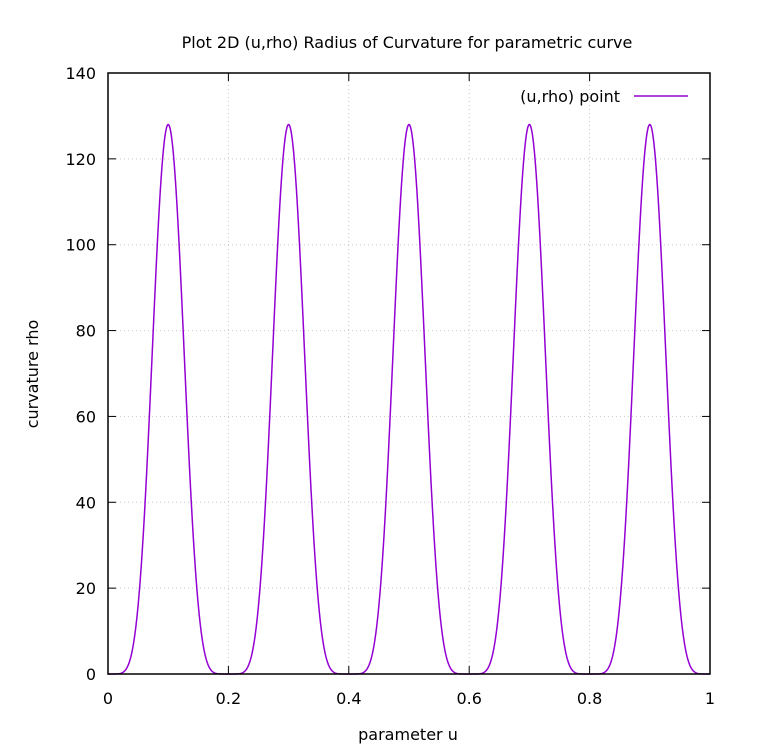 The height and width of the screenshot is (748, 762). What do you see at coordinates (570, 96) in the screenshot?
I see `legend-label: (u,rho) point` at bounding box center [570, 96].